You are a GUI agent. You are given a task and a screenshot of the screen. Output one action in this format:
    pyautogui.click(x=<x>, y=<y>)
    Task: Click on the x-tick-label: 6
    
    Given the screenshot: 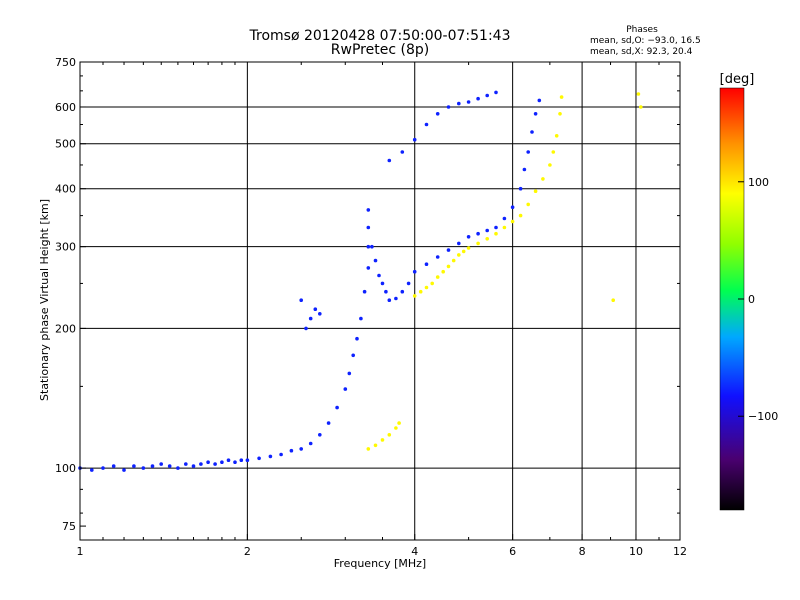 What is the action you would take?
    pyautogui.click(x=512, y=551)
    